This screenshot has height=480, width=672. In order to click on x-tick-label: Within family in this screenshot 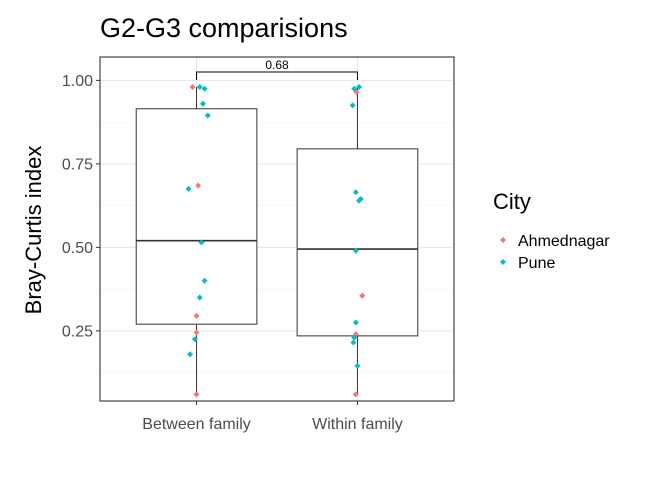, I will do `click(357, 424)`.